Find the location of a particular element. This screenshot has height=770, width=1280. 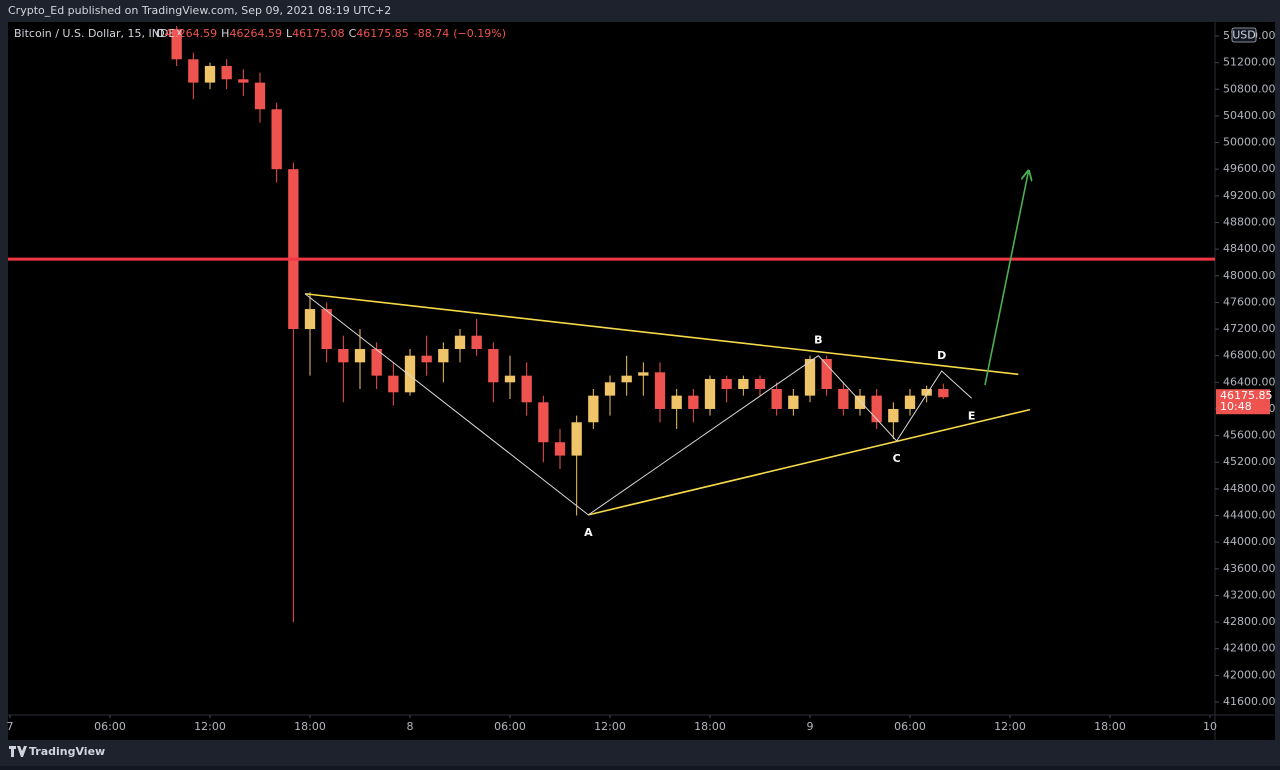

y-tick-label: 43600.00 is located at coordinates (1249, 568).